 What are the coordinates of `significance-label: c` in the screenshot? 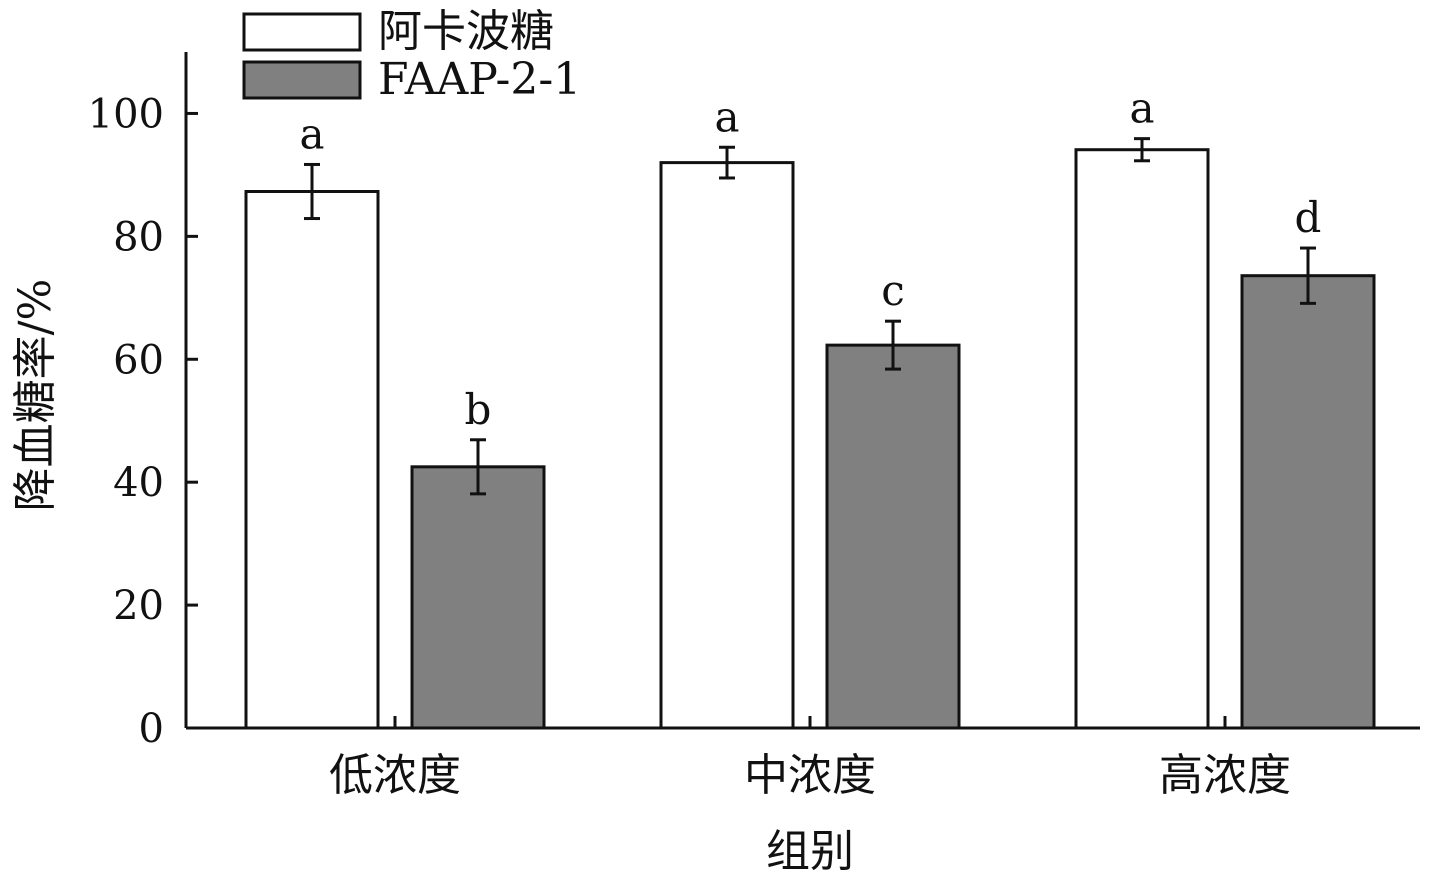 It's located at (893, 290).